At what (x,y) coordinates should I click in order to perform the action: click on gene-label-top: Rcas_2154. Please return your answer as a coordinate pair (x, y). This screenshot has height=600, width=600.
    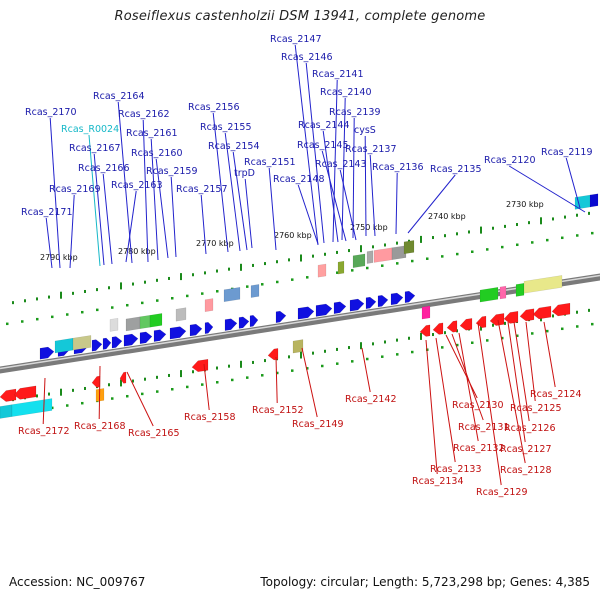
    Looking at the image, I should click on (234, 146).